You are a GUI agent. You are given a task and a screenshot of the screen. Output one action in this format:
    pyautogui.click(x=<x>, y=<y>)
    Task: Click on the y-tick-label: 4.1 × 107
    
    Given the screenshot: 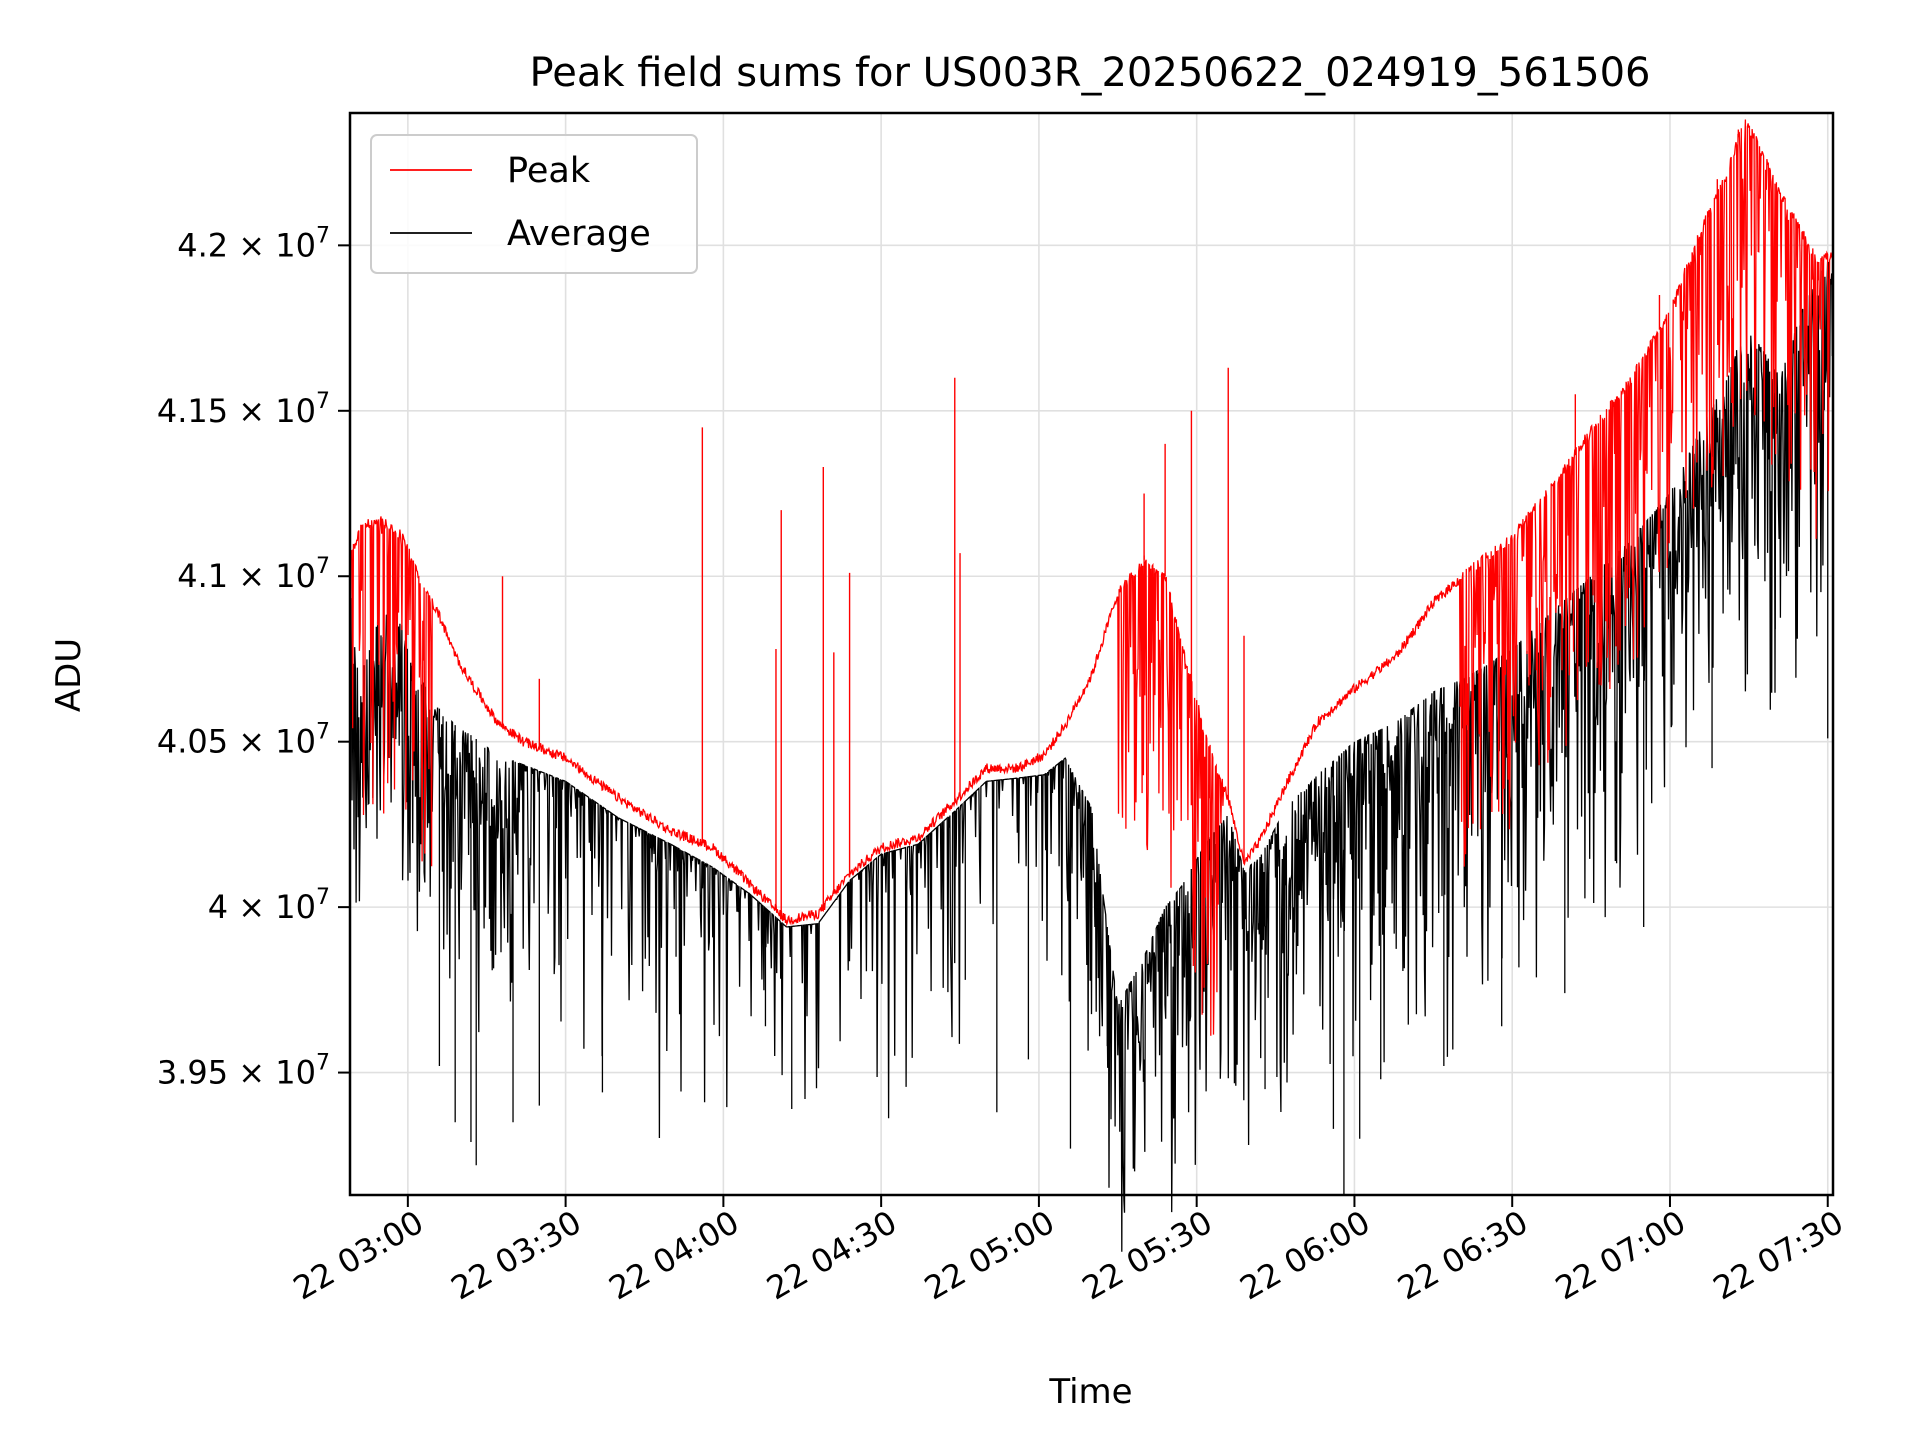 What is the action you would take?
    pyautogui.click(x=253, y=574)
    